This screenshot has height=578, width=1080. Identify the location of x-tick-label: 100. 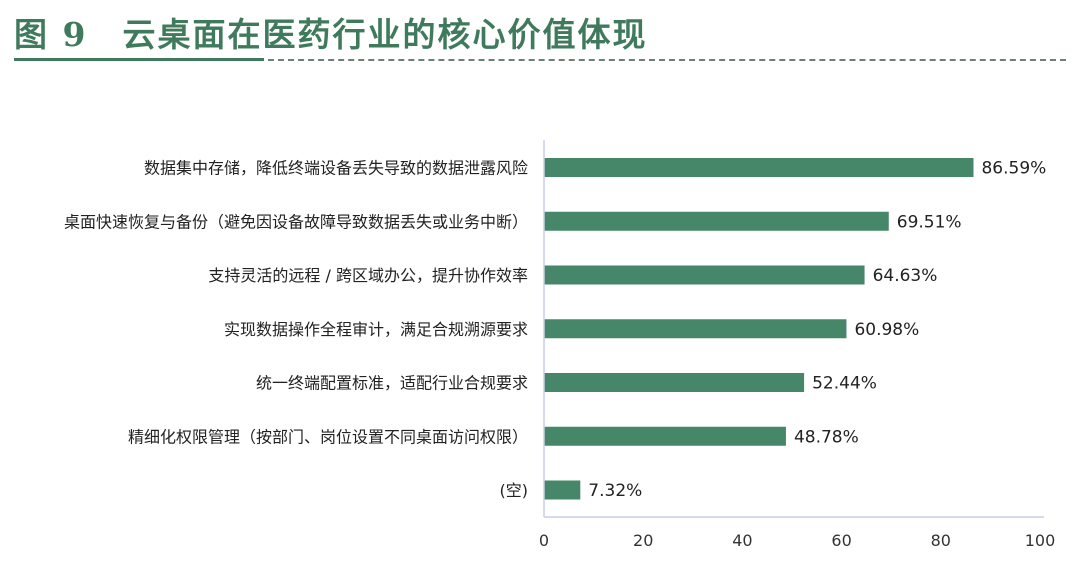
(1040, 540).